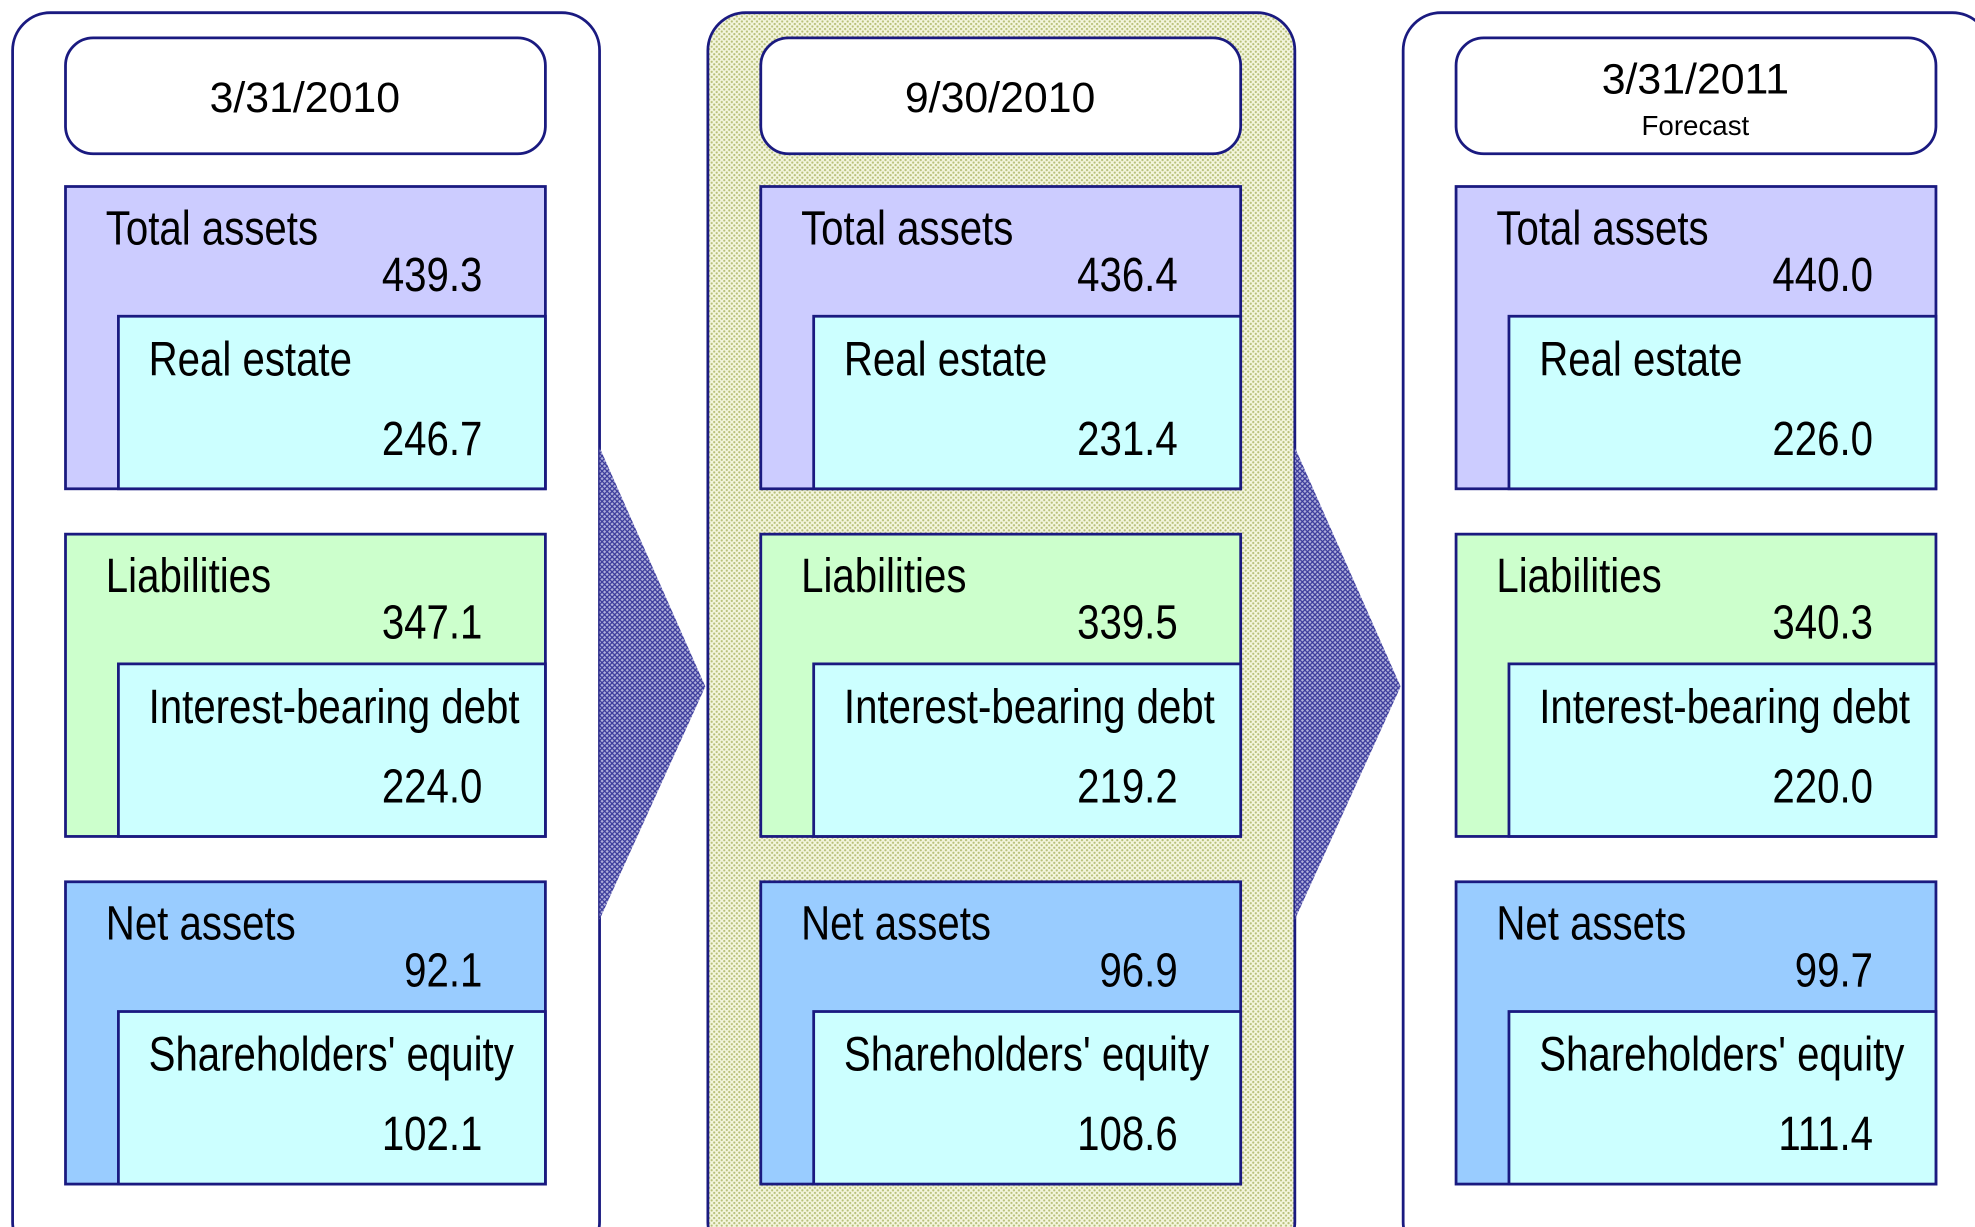 This screenshot has width=1975, height=1227. I want to click on date: 9/30/2010, so click(1000, 98).